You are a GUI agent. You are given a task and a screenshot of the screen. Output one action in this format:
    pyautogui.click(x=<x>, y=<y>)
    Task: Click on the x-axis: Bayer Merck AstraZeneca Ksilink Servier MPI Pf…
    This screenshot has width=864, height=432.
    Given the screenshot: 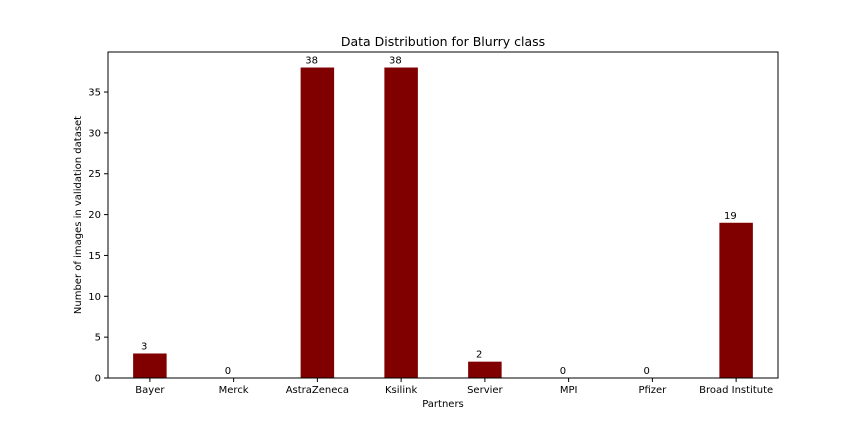 What is the action you would take?
    pyautogui.click(x=454, y=387)
    